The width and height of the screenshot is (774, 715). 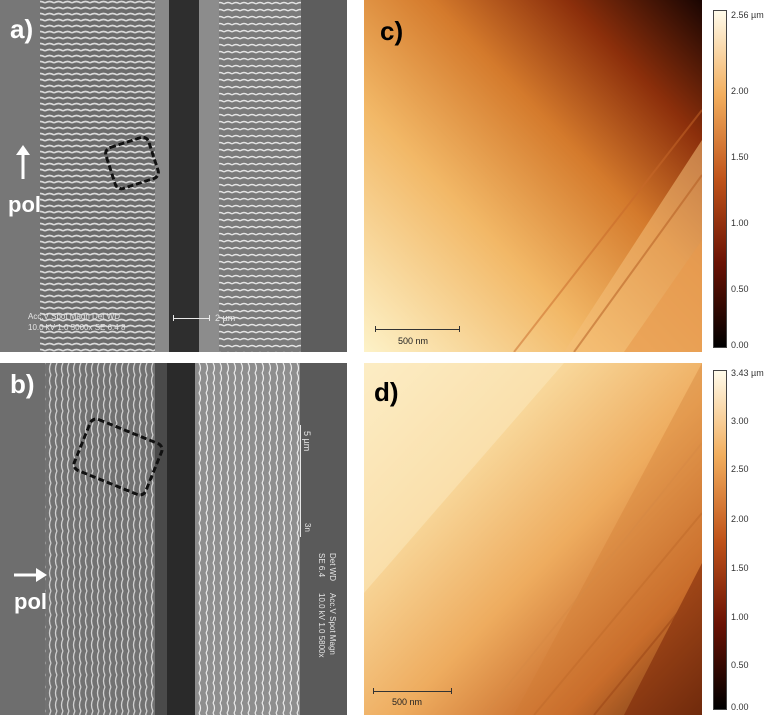 I want to click on colorbar-tick-label-d: 2.50, so click(x=740, y=469).